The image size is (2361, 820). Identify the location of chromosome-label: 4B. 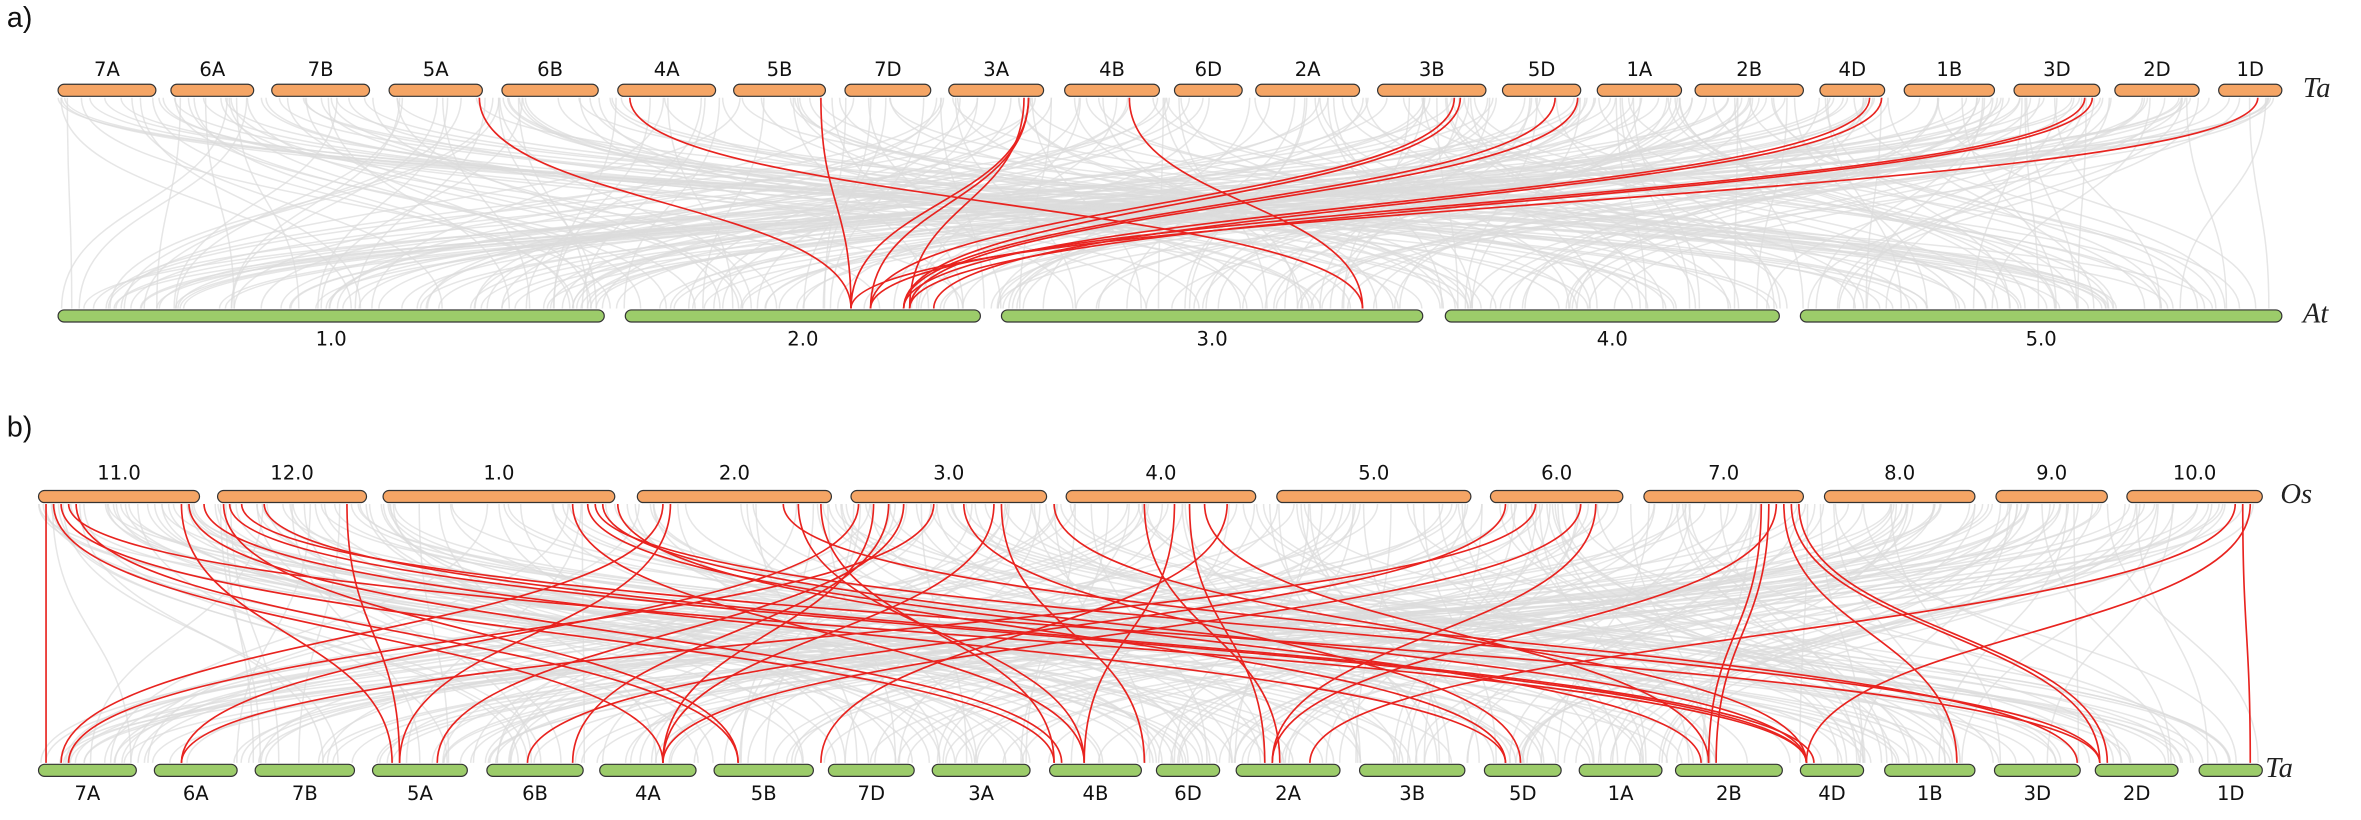
(1112, 69).